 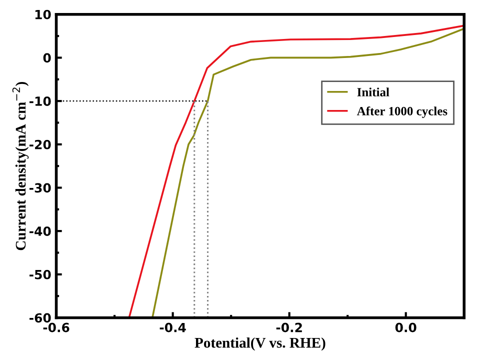 What do you see at coordinates (405, 327) in the screenshot?
I see `x-tick-label: 0.0` at bounding box center [405, 327].